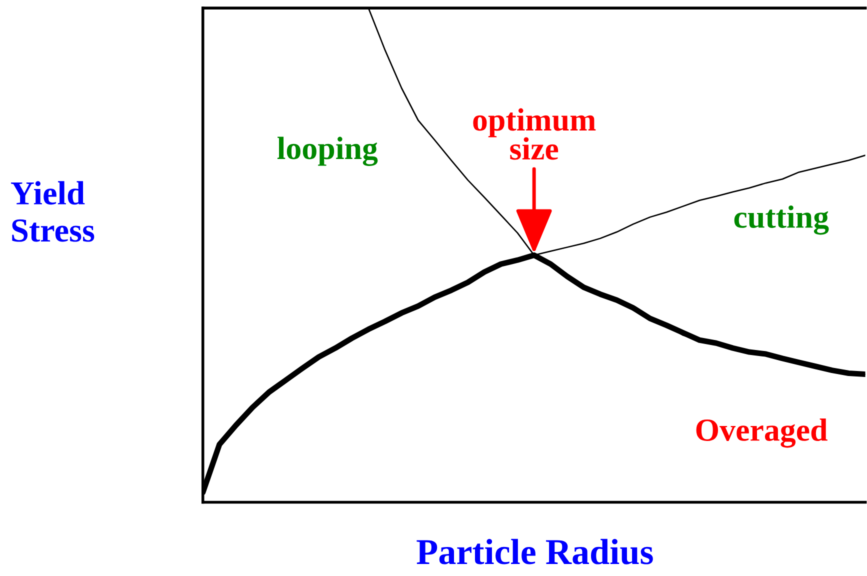 This screenshot has width=867, height=576. What do you see at coordinates (762, 433) in the screenshot?
I see `annotation: Overaged` at bounding box center [762, 433].